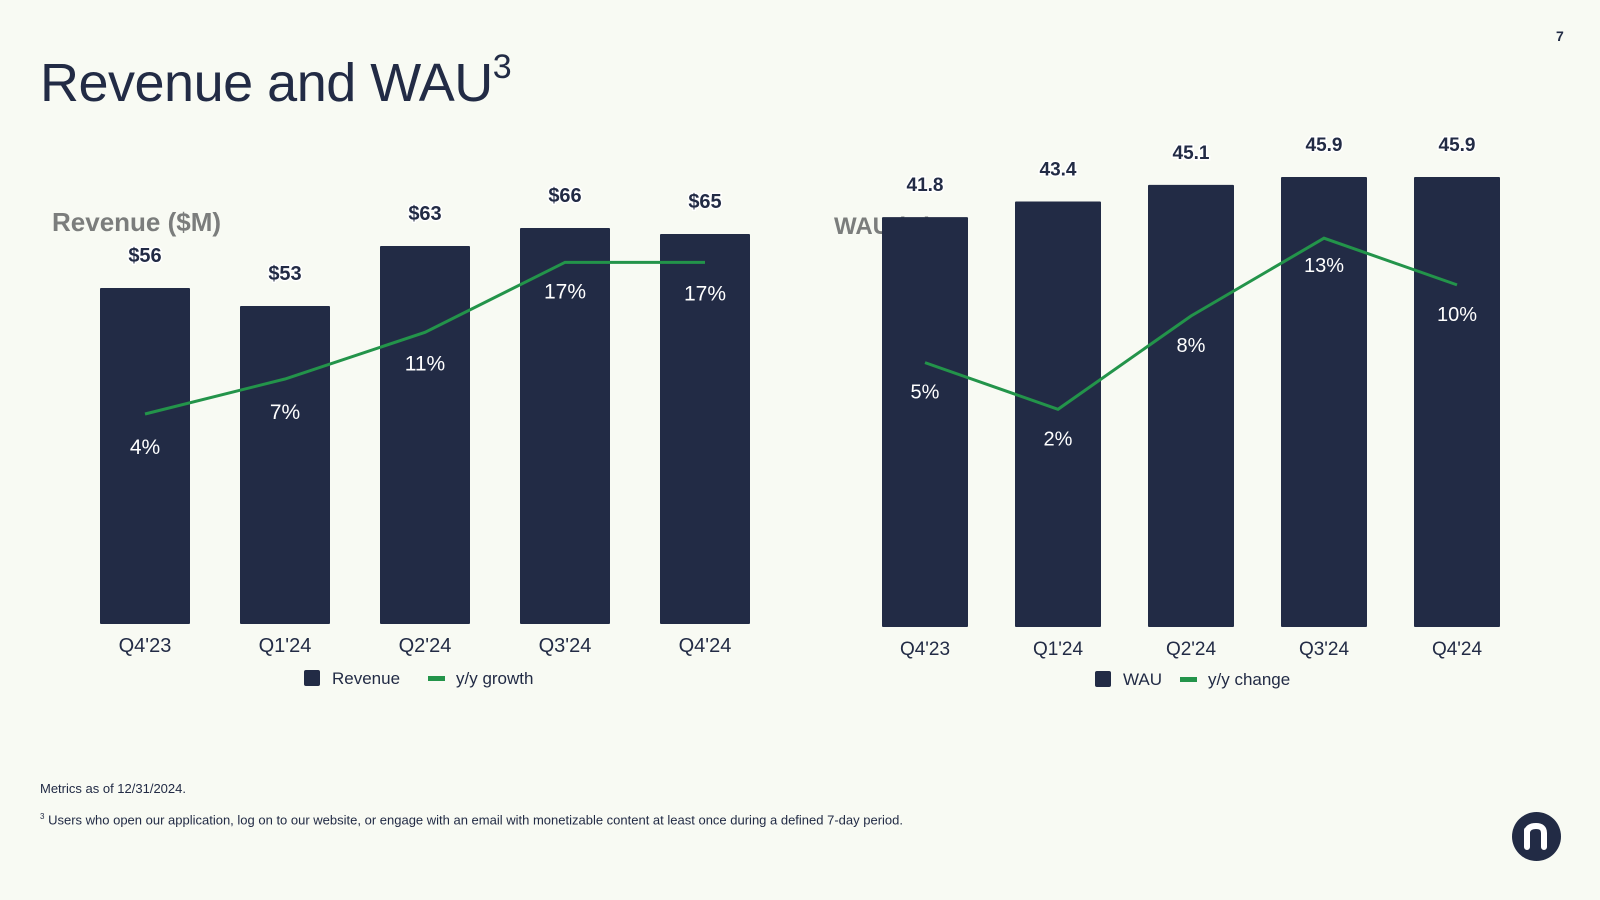  What do you see at coordinates (136, 222) in the screenshot?
I see `chart-title: Revenue ($M)` at bounding box center [136, 222].